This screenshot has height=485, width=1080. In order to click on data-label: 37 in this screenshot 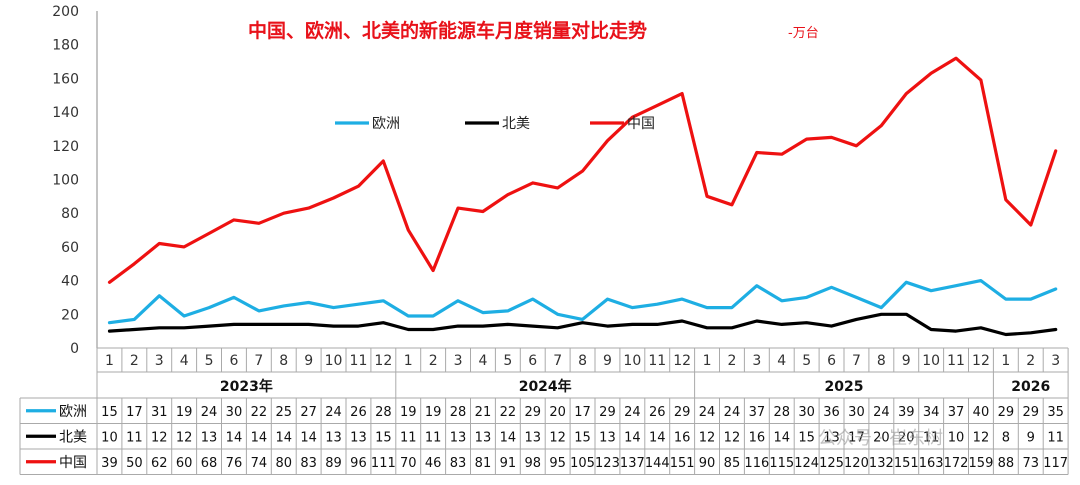, I will do `click(956, 412)`.